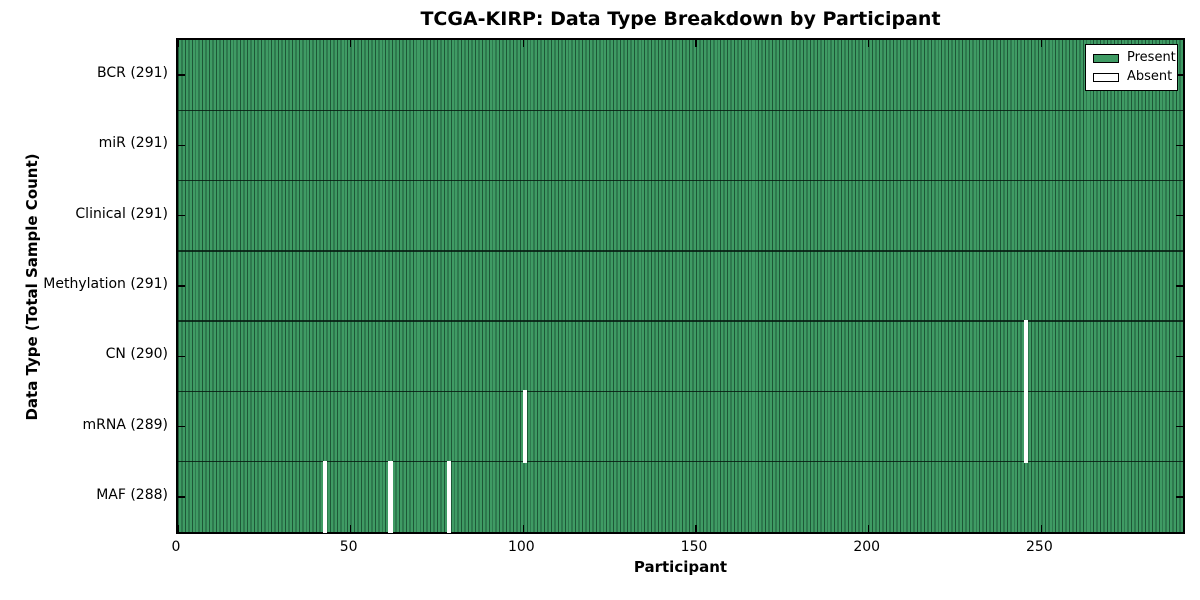 The height and width of the screenshot is (600, 1200). What do you see at coordinates (105, 284) in the screenshot?
I see `y-tick-label-methylation: Methylation (291)` at bounding box center [105, 284].